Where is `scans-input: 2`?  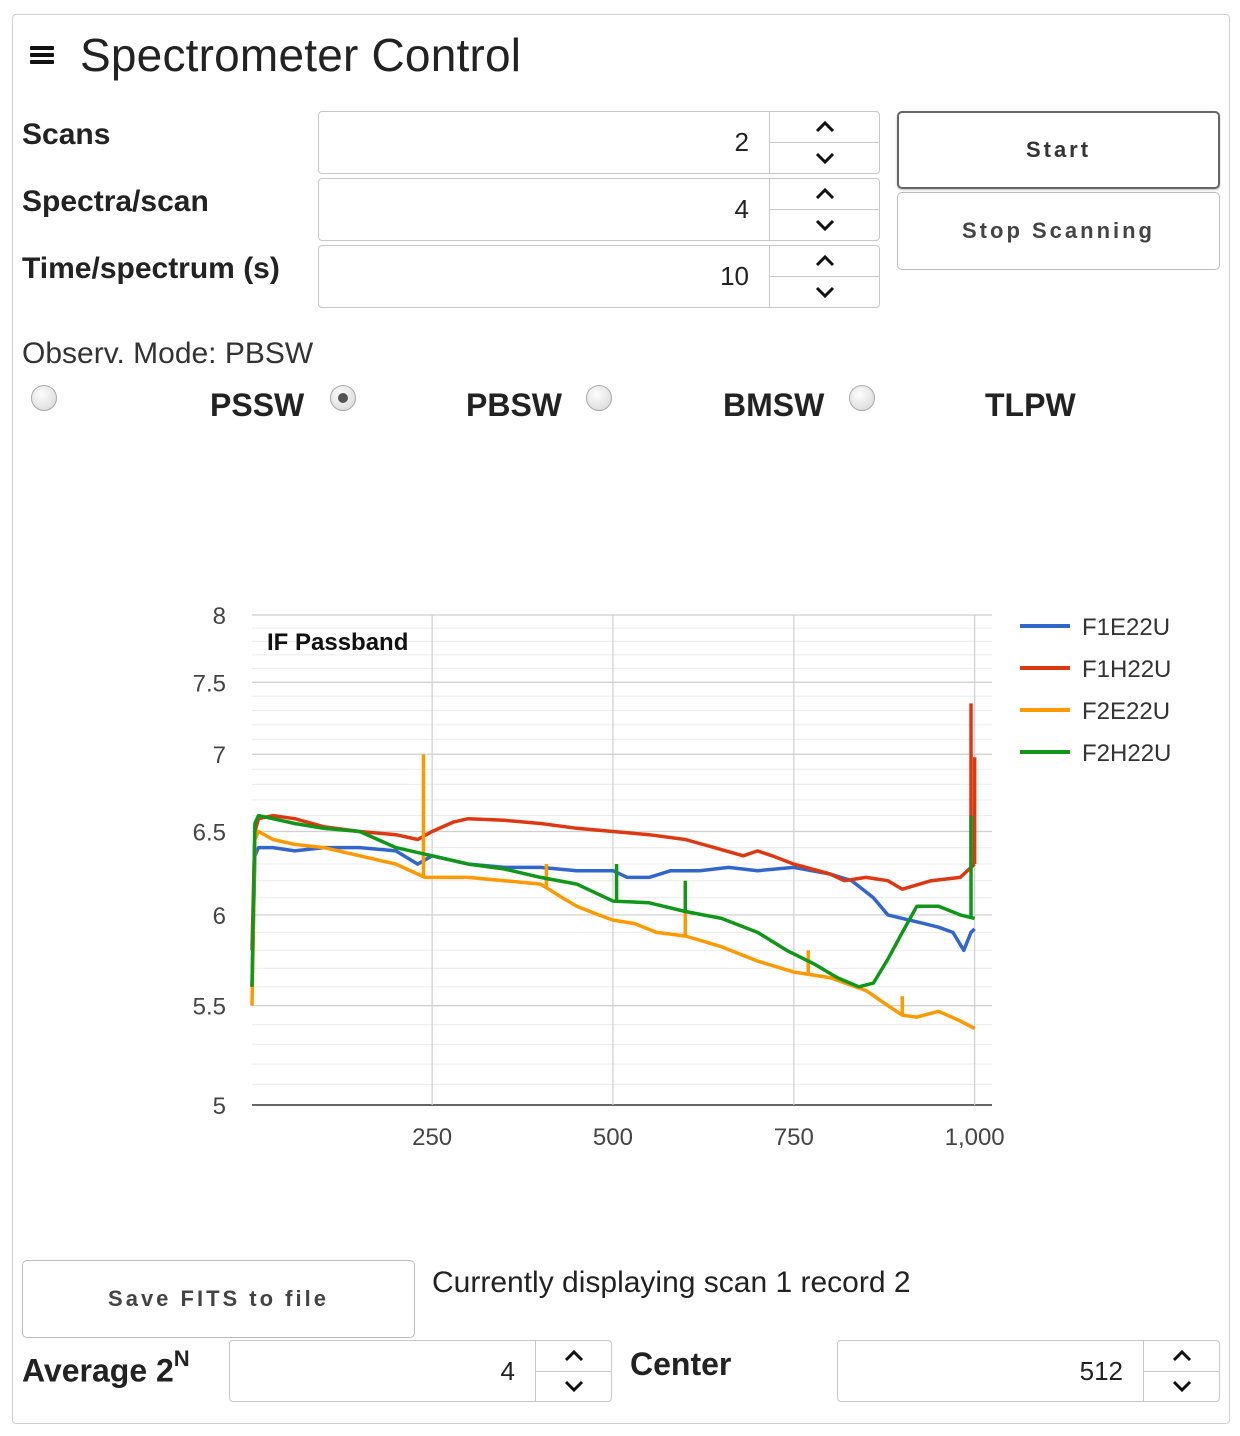
scans-input: 2 is located at coordinates (741, 142).